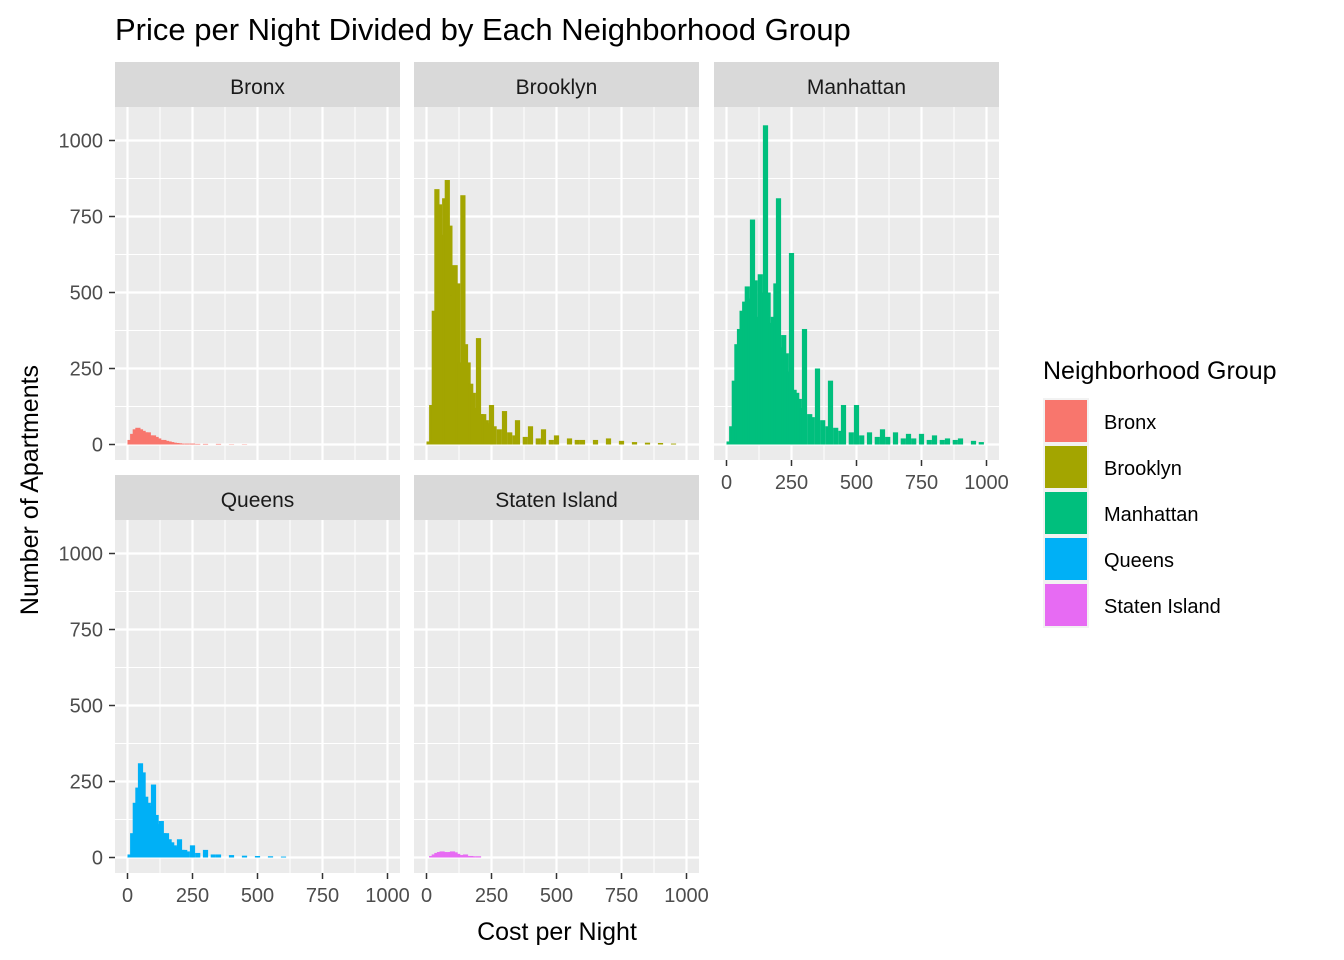 Image resolution: width=1344 pixels, height=960 pixels. I want to click on legend-item-queens: Queens, so click(1108, 559).